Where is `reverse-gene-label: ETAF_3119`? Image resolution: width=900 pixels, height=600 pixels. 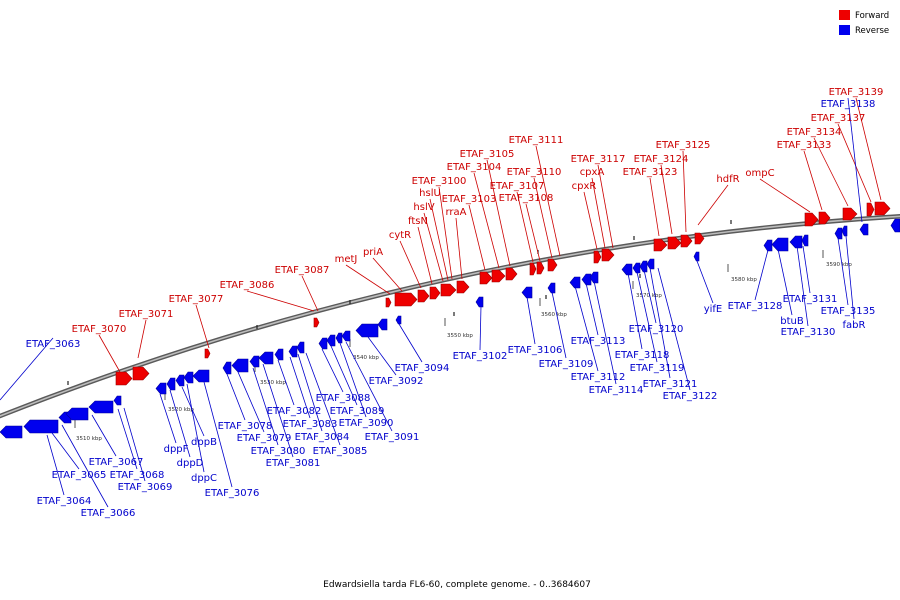 reverse-gene-label: ETAF_3119 is located at coordinates (657, 368).